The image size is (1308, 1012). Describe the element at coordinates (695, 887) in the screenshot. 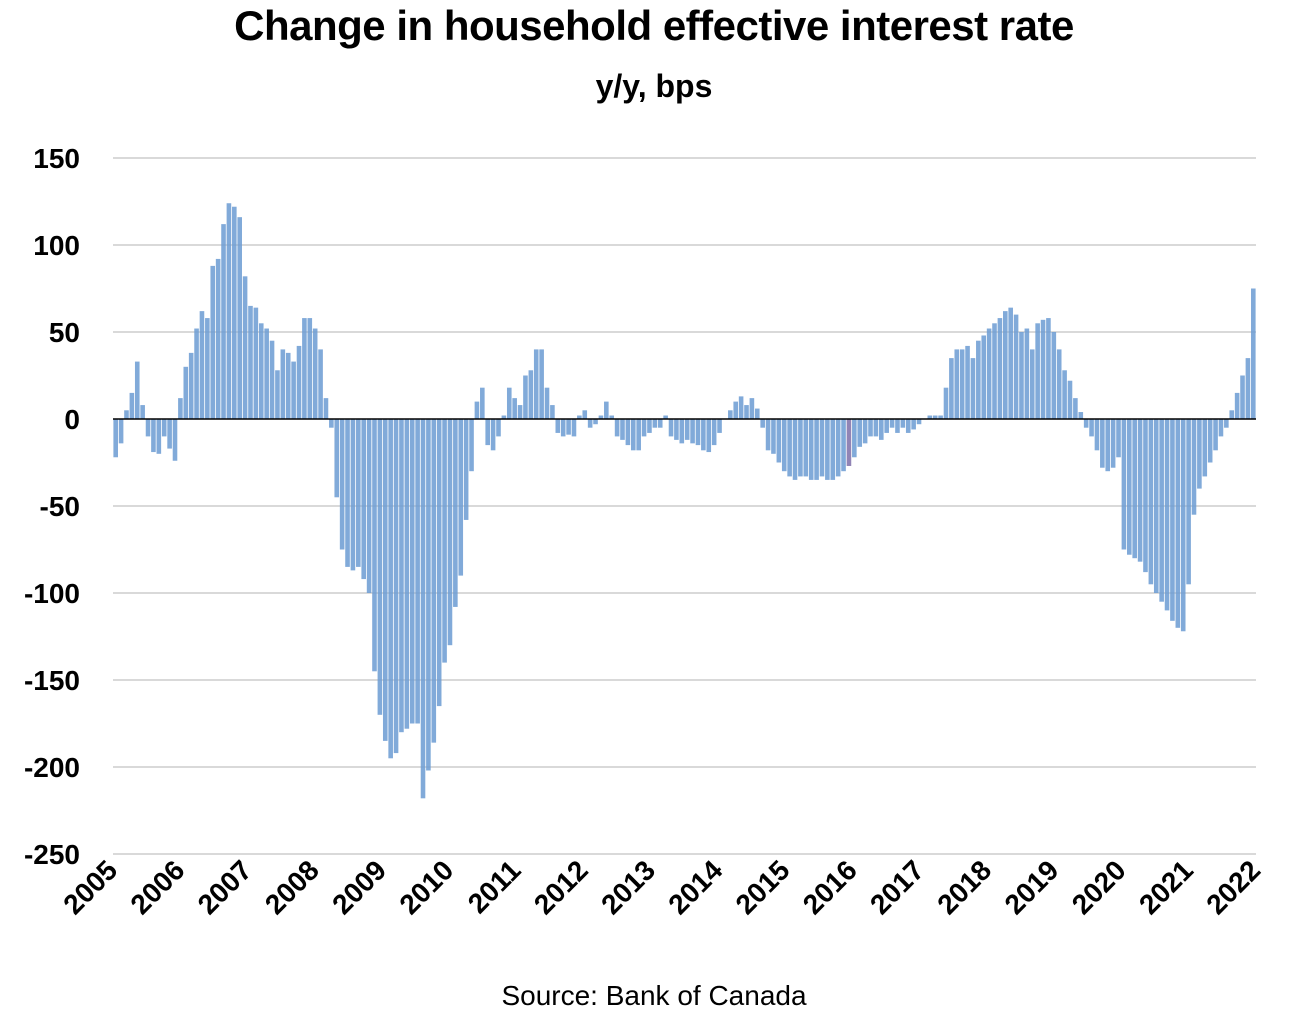

I see `x-tick-label: 2014` at that location.